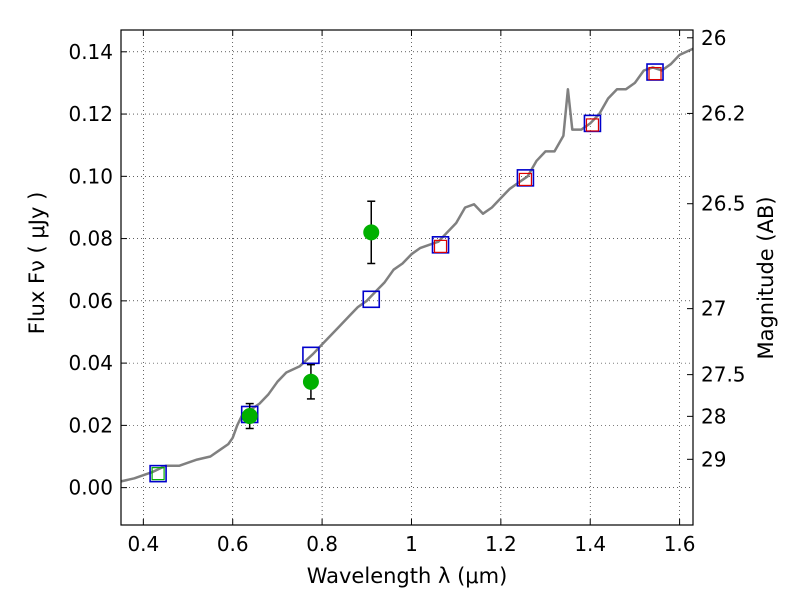 The width and height of the screenshot is (800, 600). I want to click on y-tick-label: 0.12, so click(90, 114).